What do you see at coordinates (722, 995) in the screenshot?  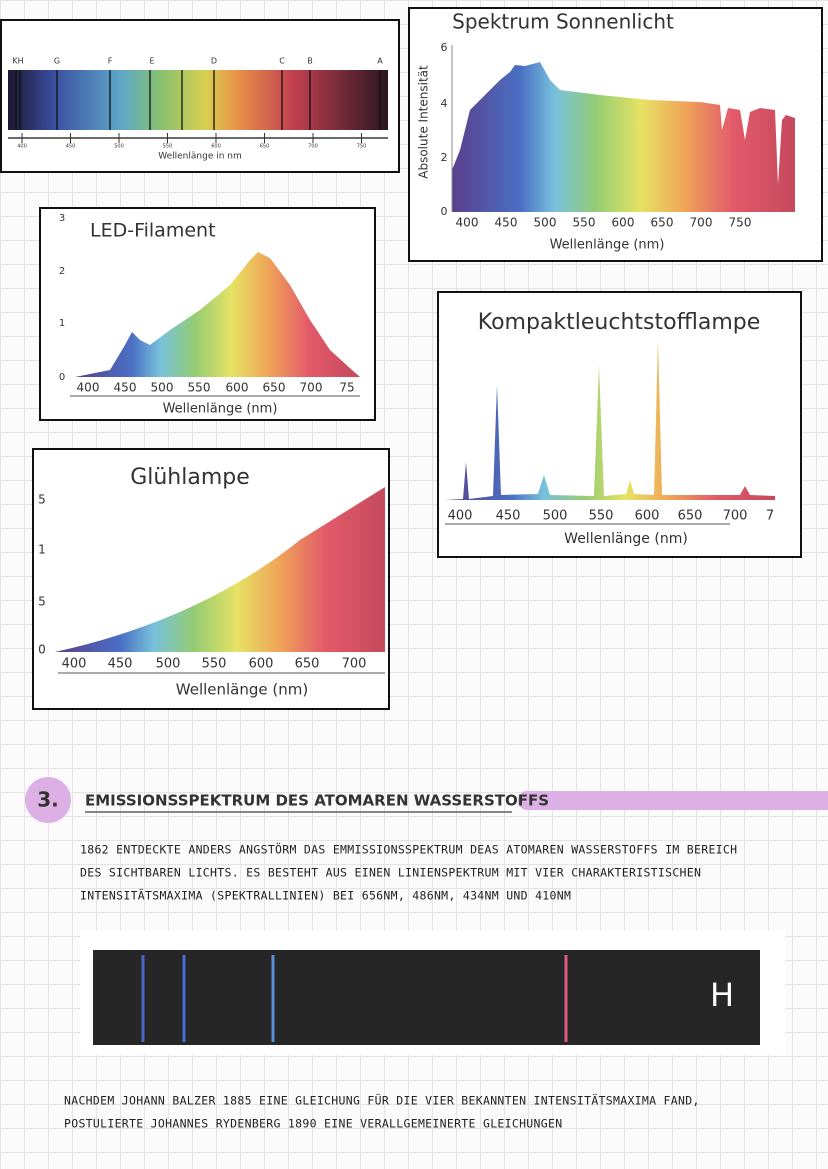 I see `spectrum-label: H` at bounding box center [722, 995].